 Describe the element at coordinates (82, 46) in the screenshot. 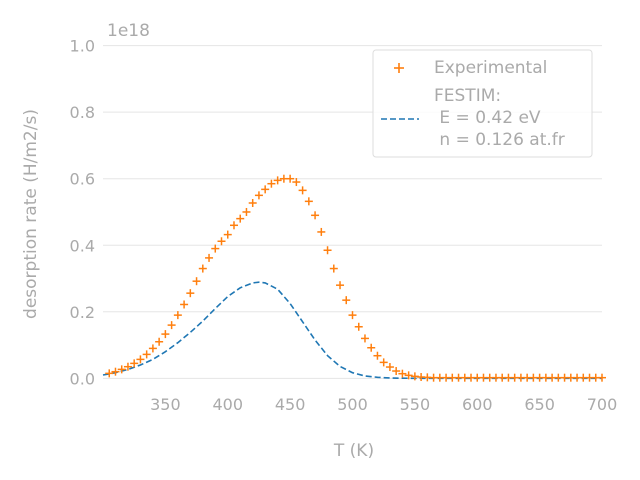

I see `y-tick-label: 1.0` at that location.